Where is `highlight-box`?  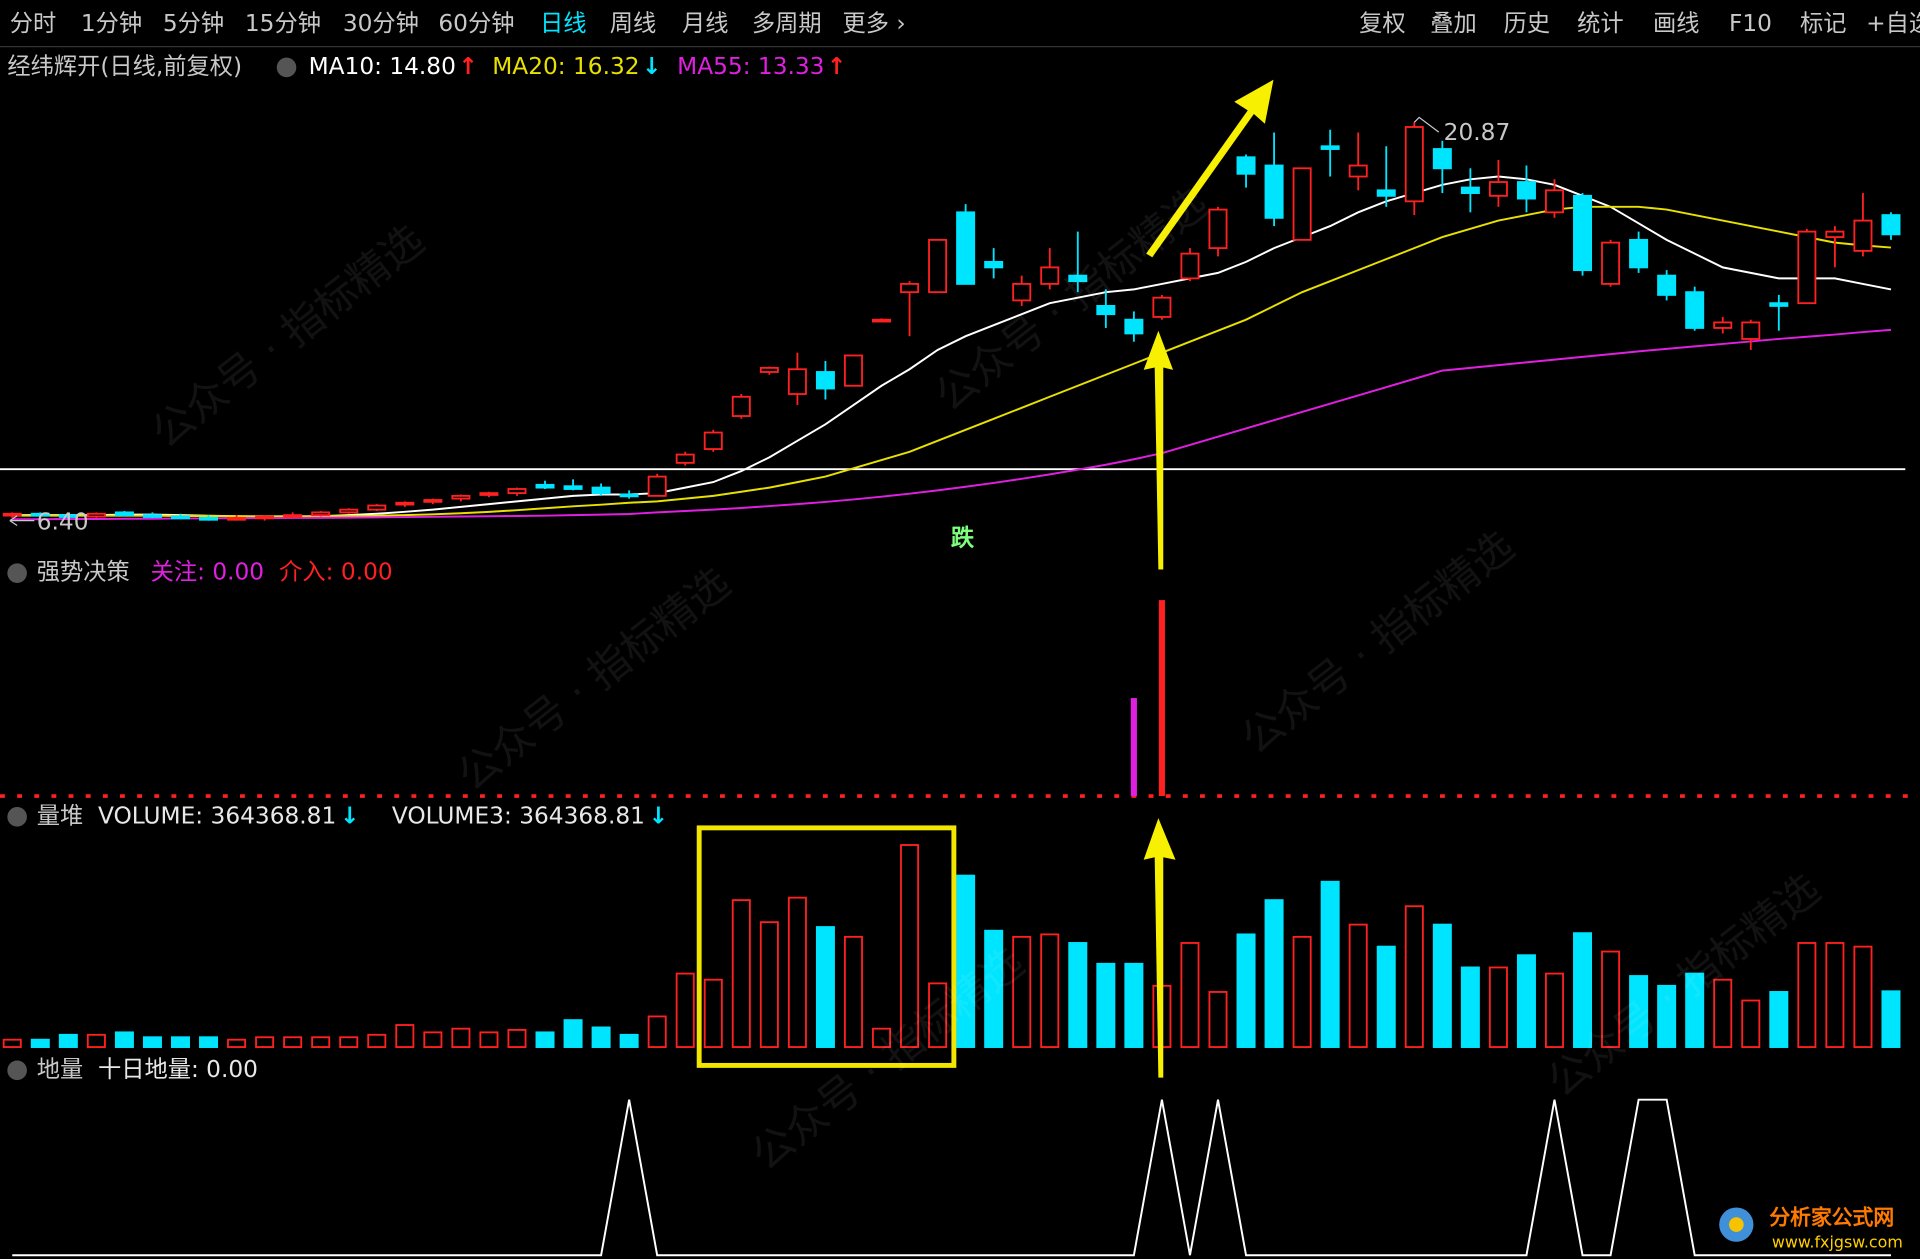
highlight-box is located at coordinates (826, 946).